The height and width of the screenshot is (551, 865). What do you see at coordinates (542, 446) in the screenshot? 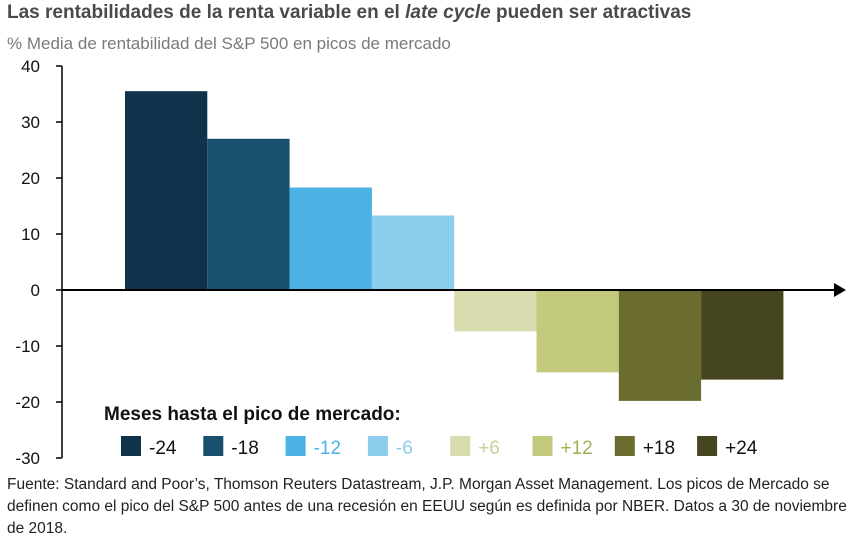
I see `legend-swatch-+12` at bounding box center [542, 446].